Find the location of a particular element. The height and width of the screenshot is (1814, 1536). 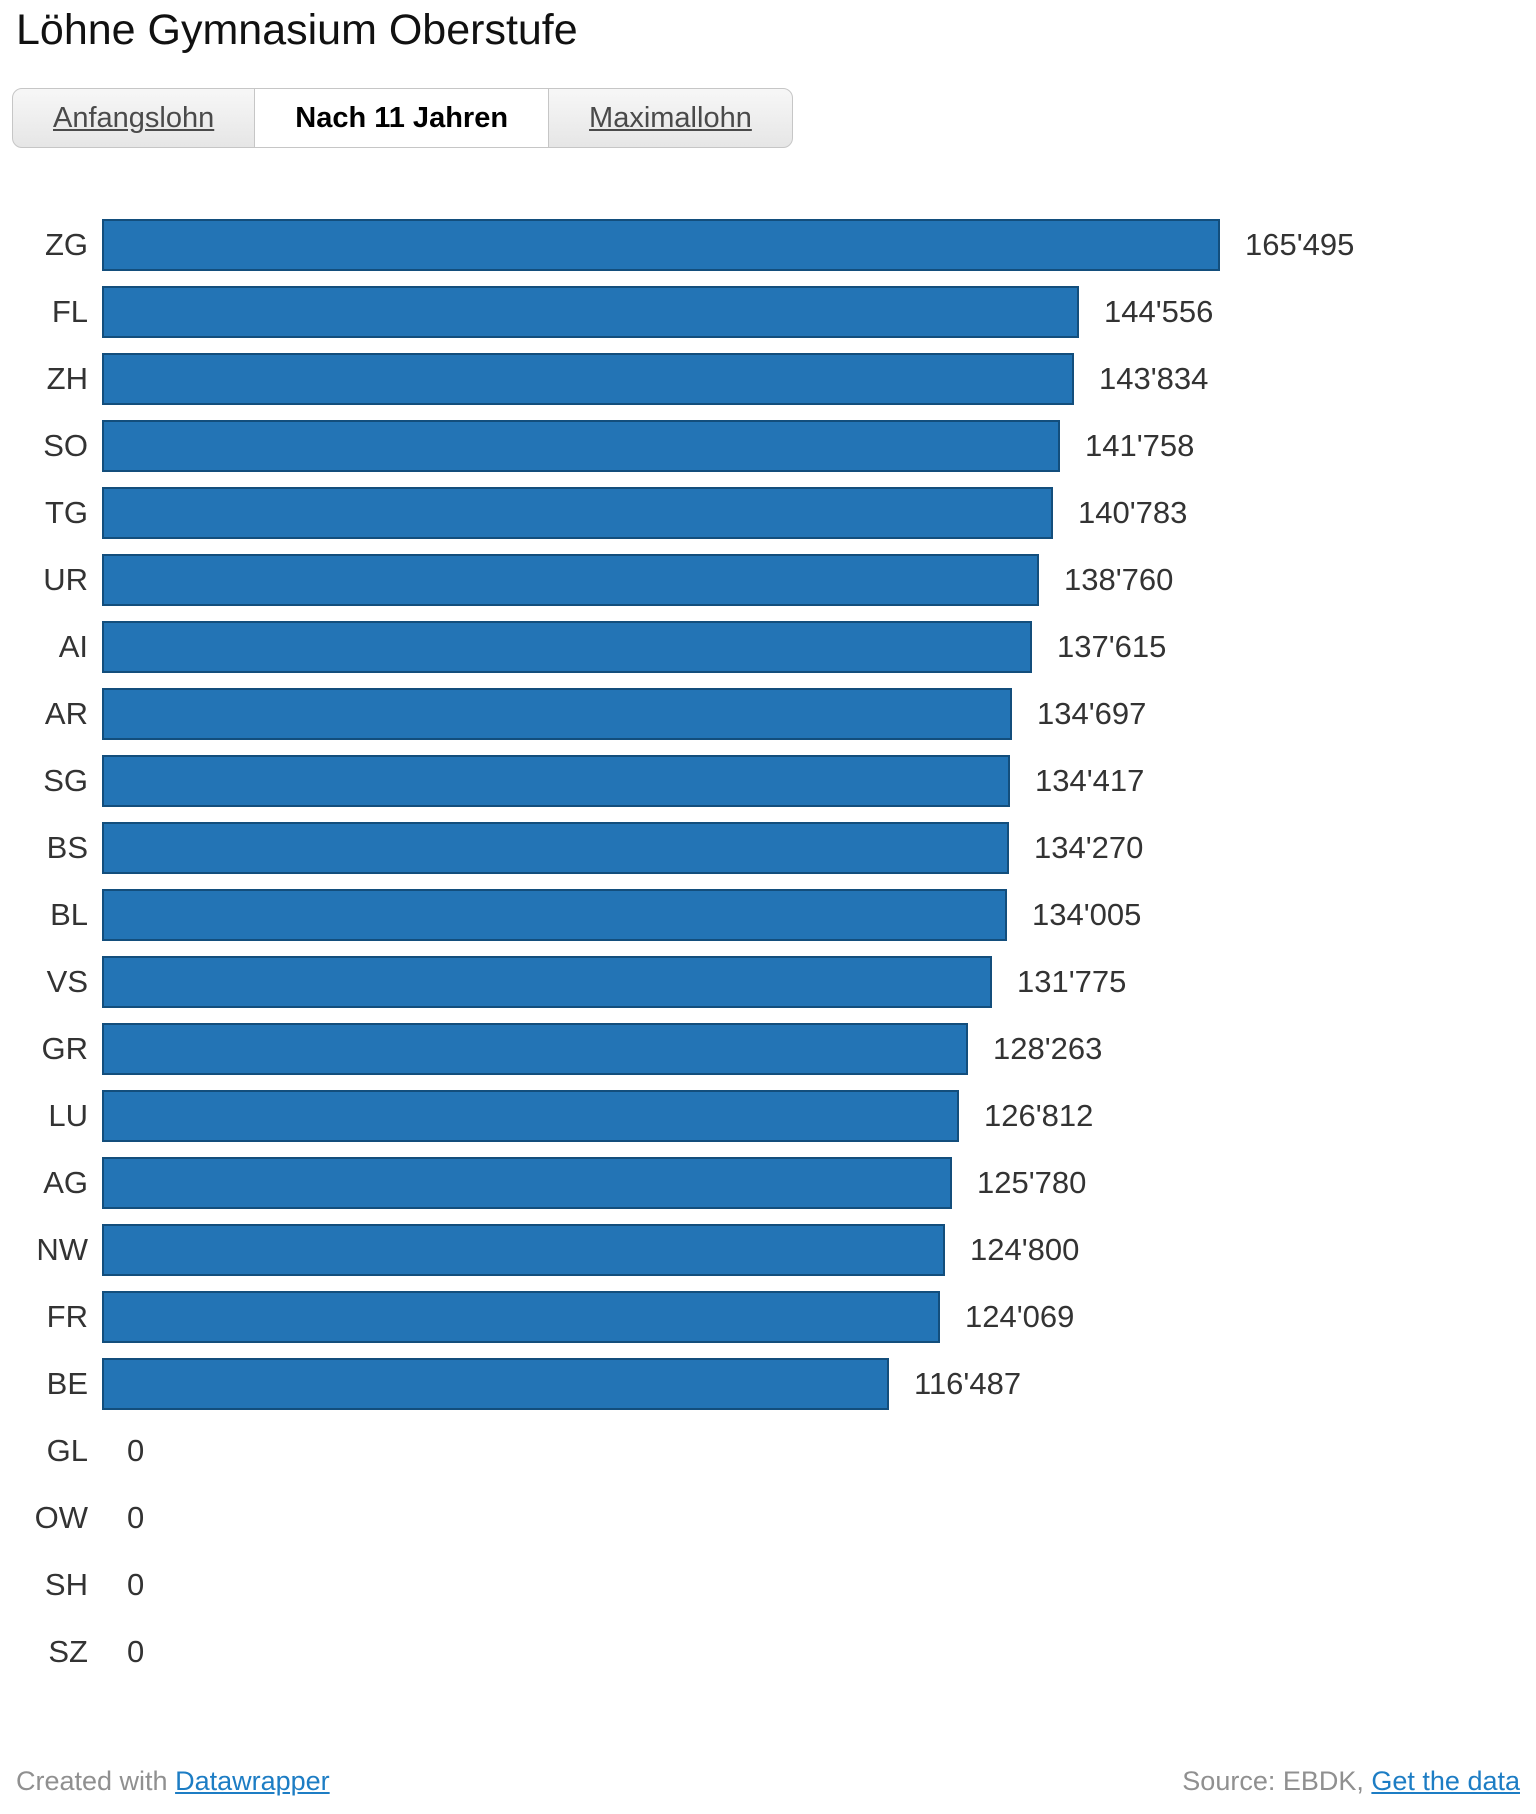

category-label: NW is located at coordinates (62, 1250).